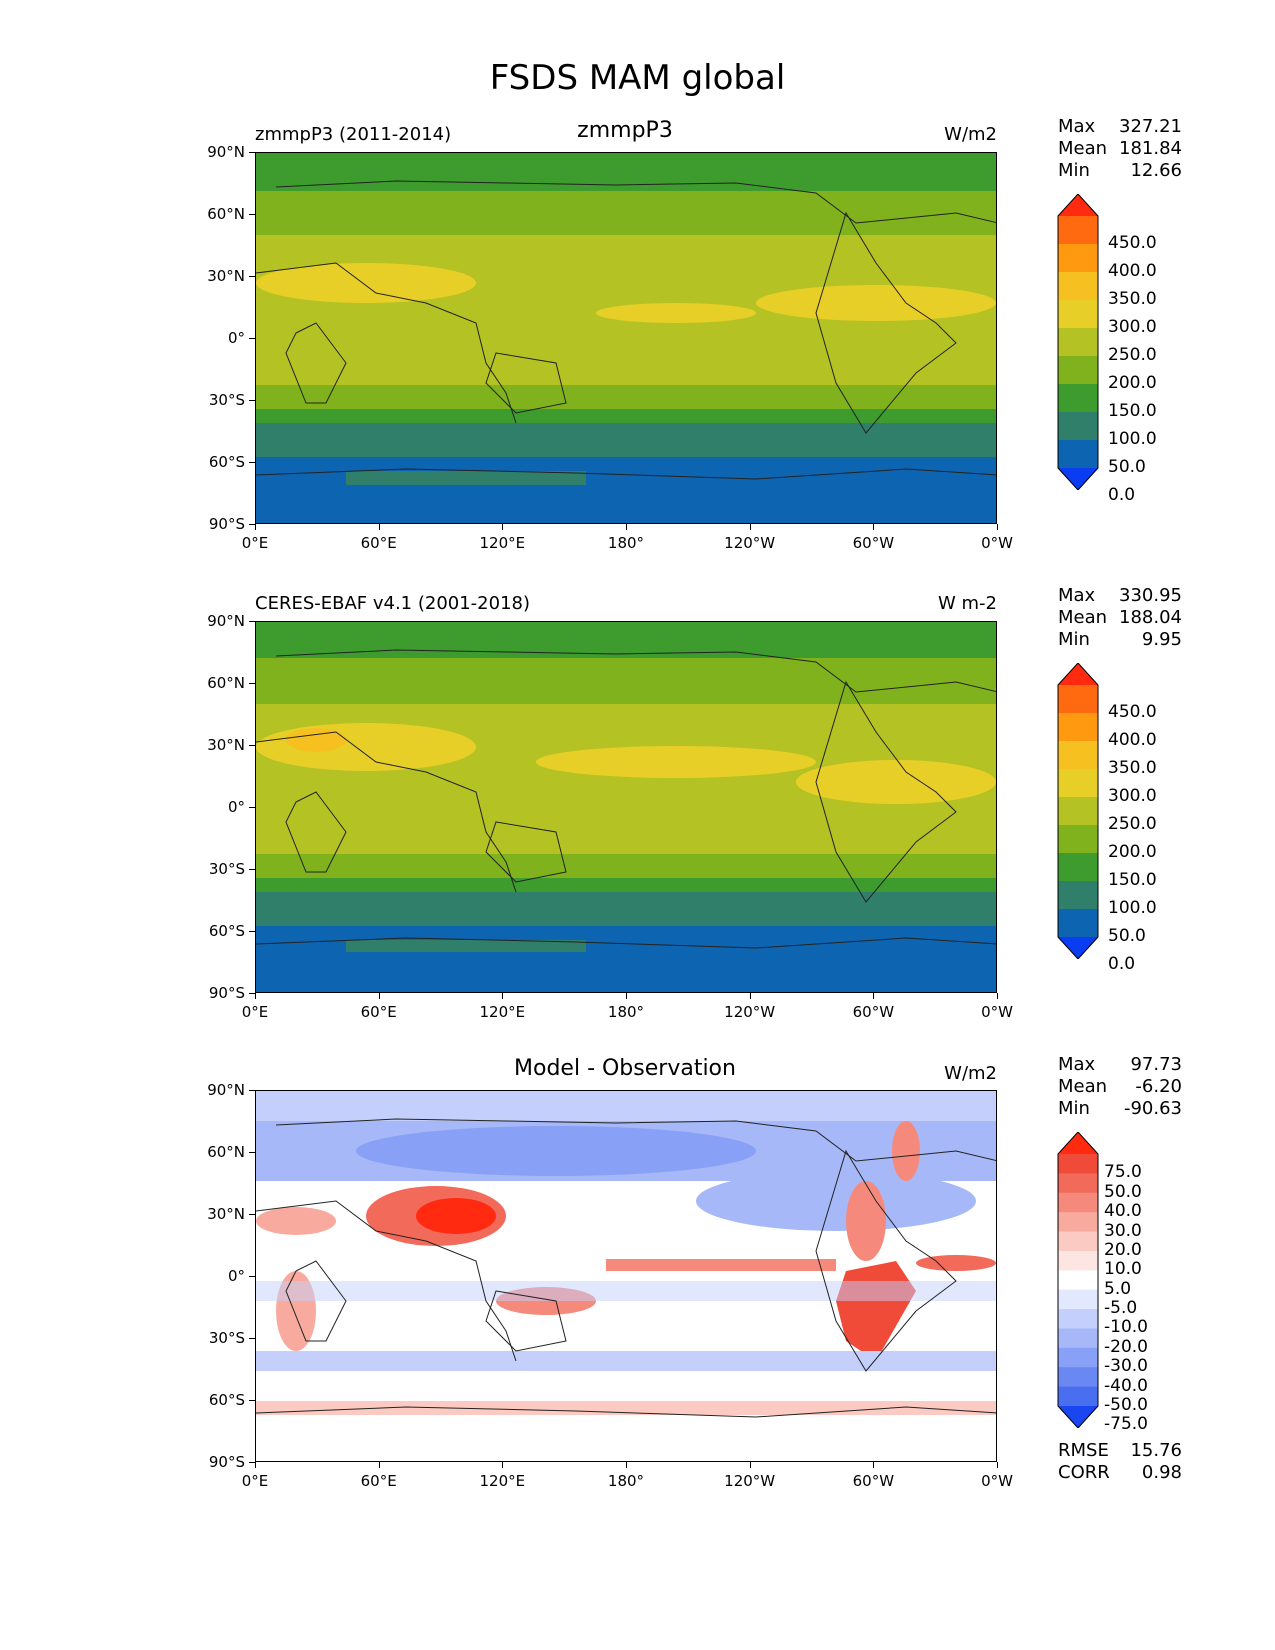  Describe the element at coordinates (1120, 1450) in the screenshot. I see `panel3-rmse: RMSE 15.76` at that location.